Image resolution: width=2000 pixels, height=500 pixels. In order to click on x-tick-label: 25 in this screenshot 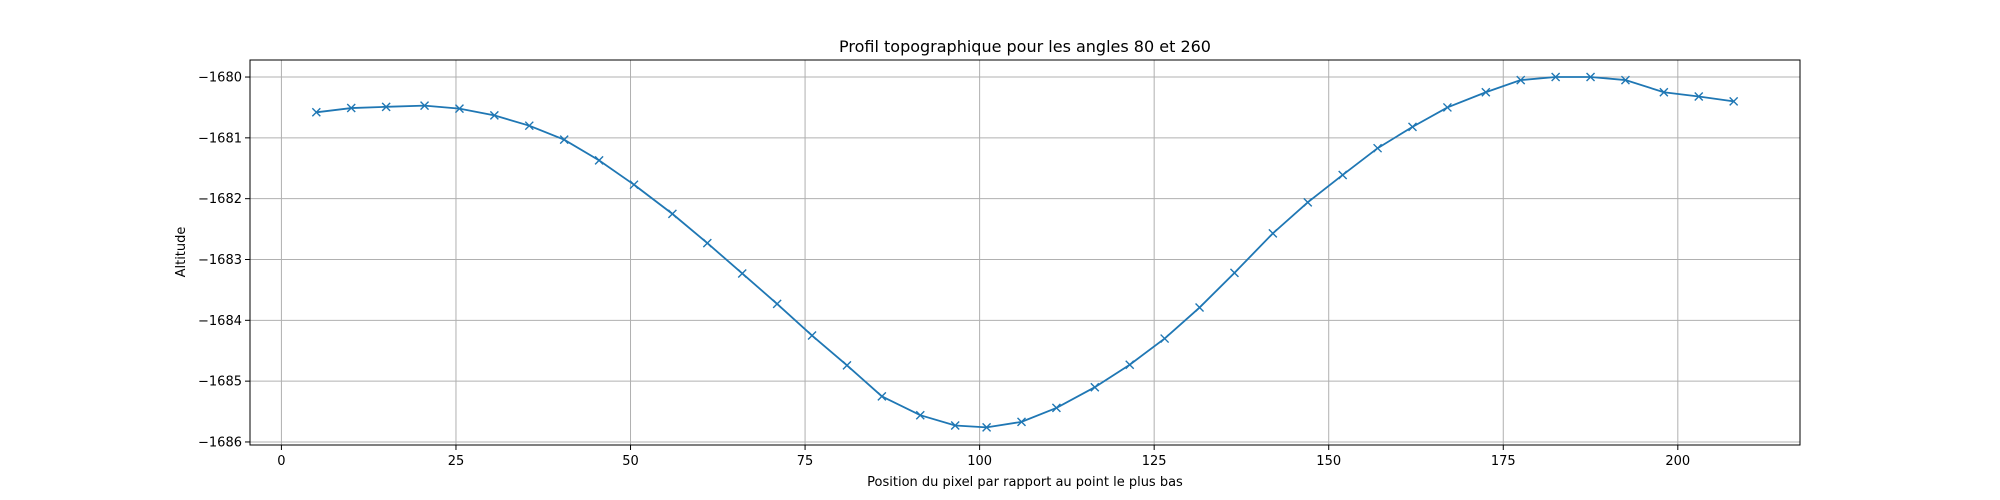, I will do `click(456, 461)`.